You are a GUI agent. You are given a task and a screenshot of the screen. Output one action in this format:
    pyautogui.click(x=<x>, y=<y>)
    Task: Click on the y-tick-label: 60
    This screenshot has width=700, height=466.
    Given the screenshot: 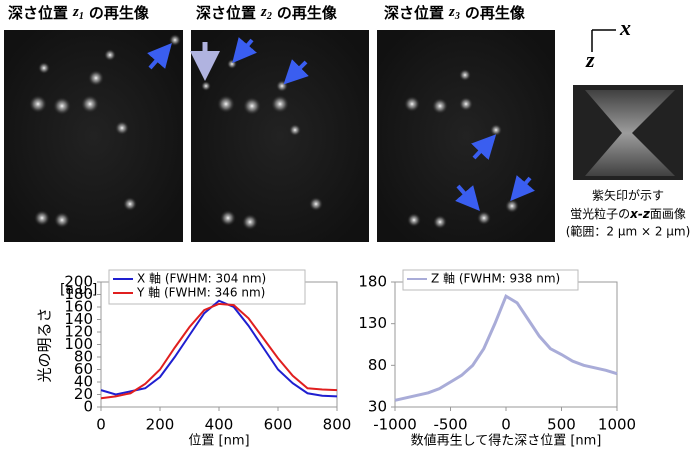 What is the action you would take?
    pyautogui.click(x=83, y=369)
    